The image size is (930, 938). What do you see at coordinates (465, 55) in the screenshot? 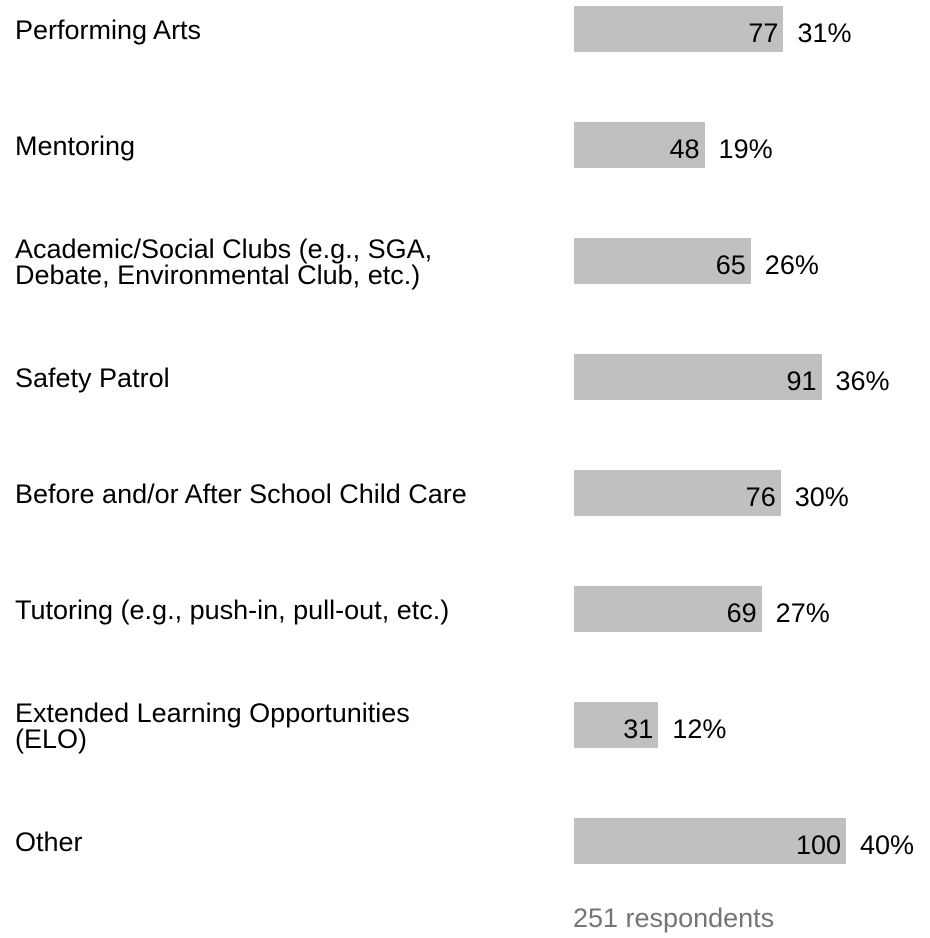
I see `chart-row: Performing Arts 77 31%` at bounding box center [465, 55].